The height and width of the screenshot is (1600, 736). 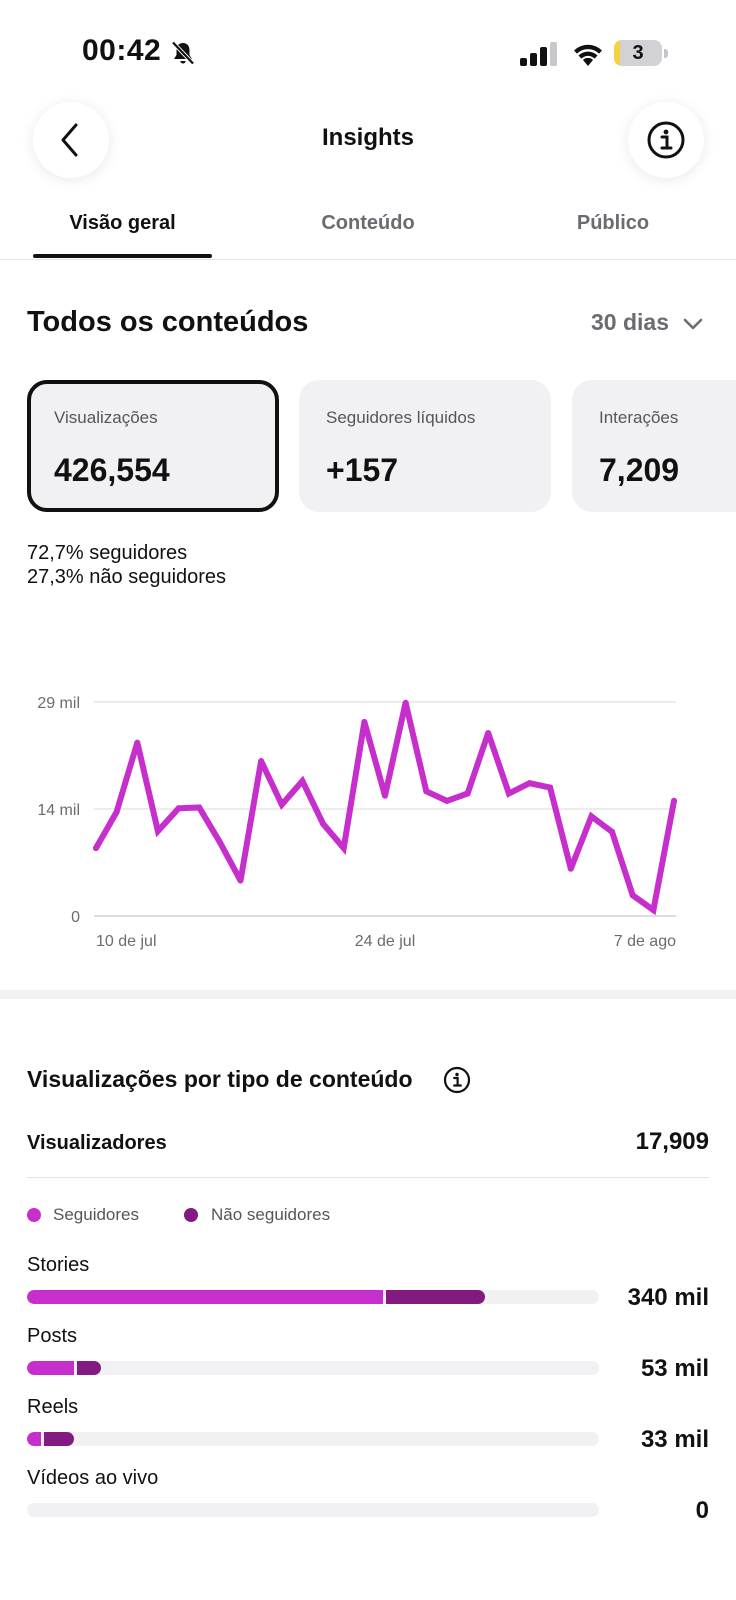 I want to click on info-button, so click(x=666, y=140).